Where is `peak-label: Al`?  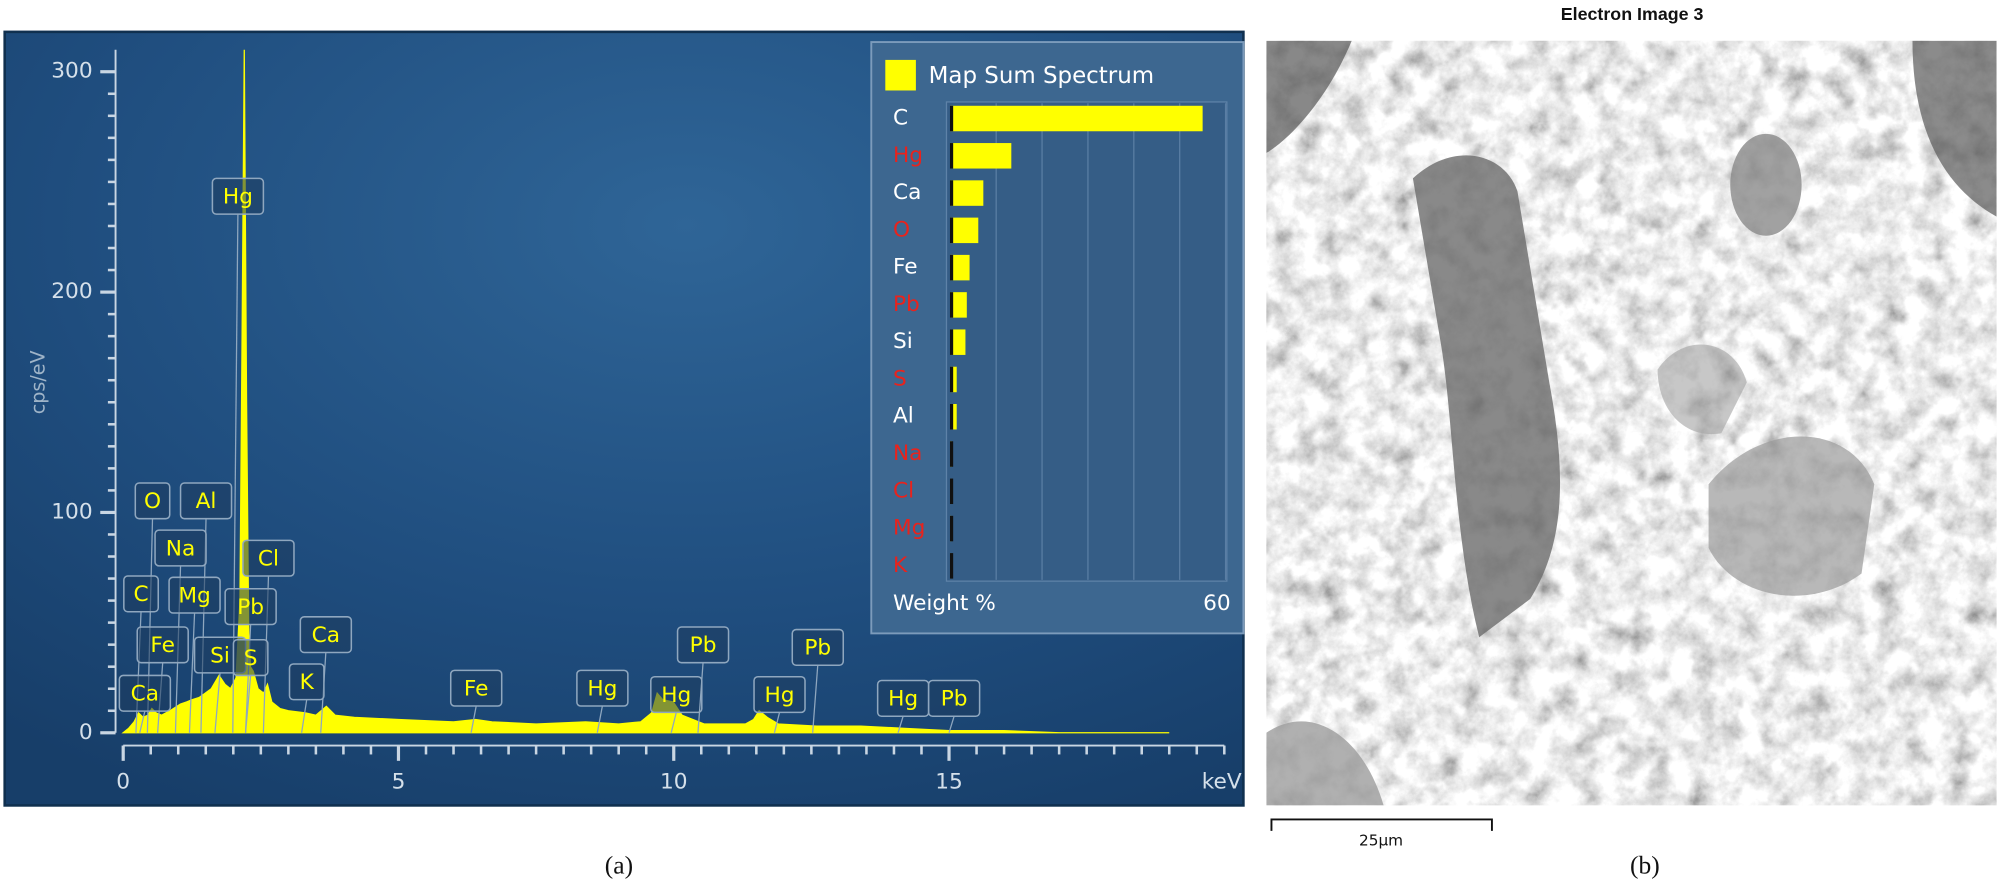
peak-label: Al is located at coordinates (206, 501).